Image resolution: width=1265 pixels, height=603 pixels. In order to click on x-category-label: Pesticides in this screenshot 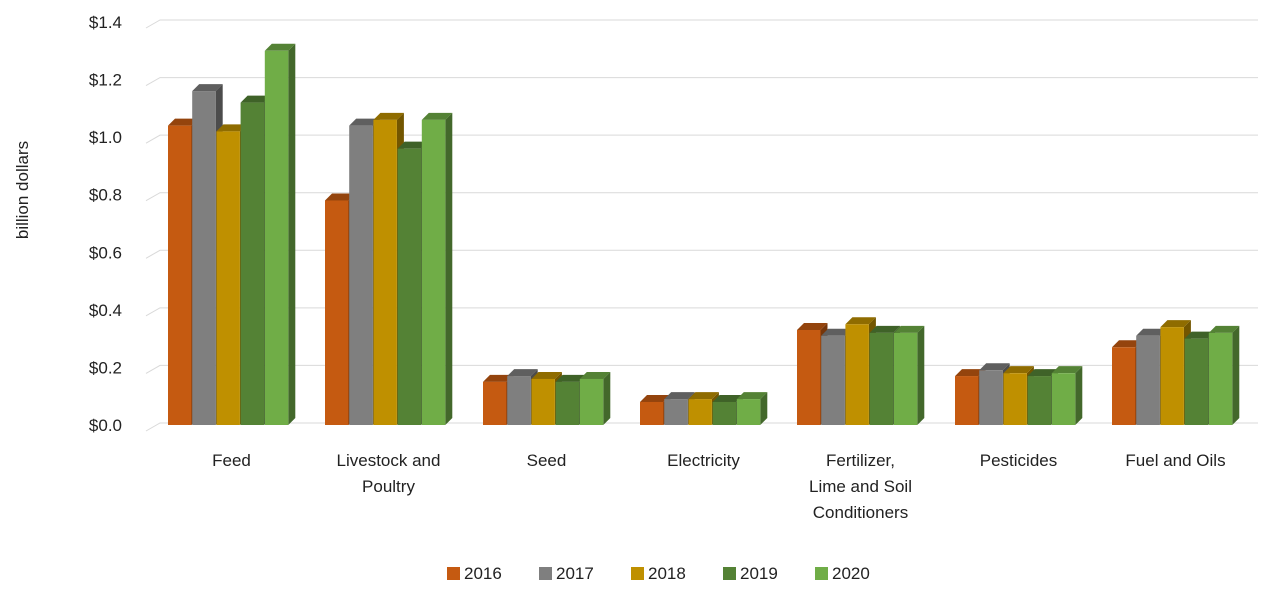, I will do `click(1018, 460)`.